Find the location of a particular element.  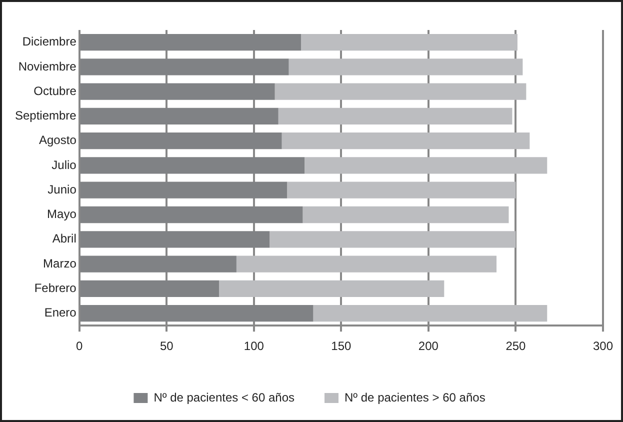

x-tick-label: 0 is located at coordinates (80, 346).